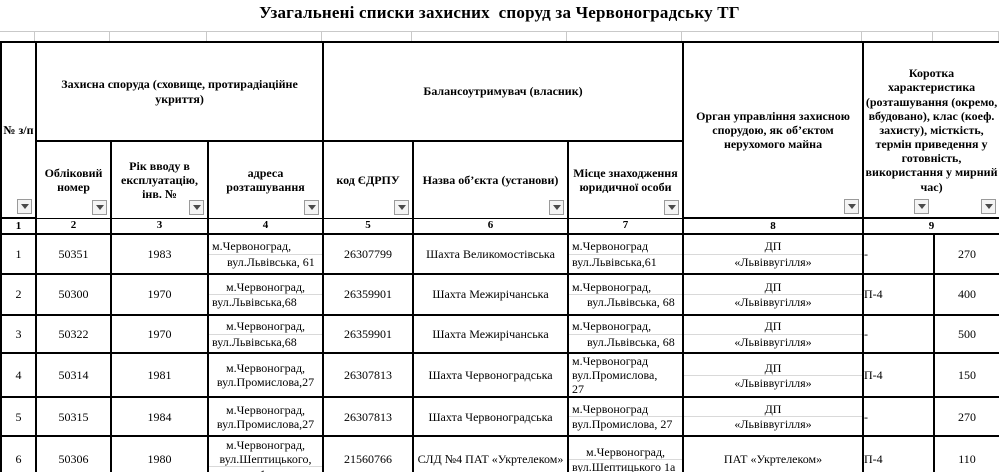 The width and height of the screenshot is (999, 472). I want to click on header-account-label: Обліковий номер, so click(73, 179).